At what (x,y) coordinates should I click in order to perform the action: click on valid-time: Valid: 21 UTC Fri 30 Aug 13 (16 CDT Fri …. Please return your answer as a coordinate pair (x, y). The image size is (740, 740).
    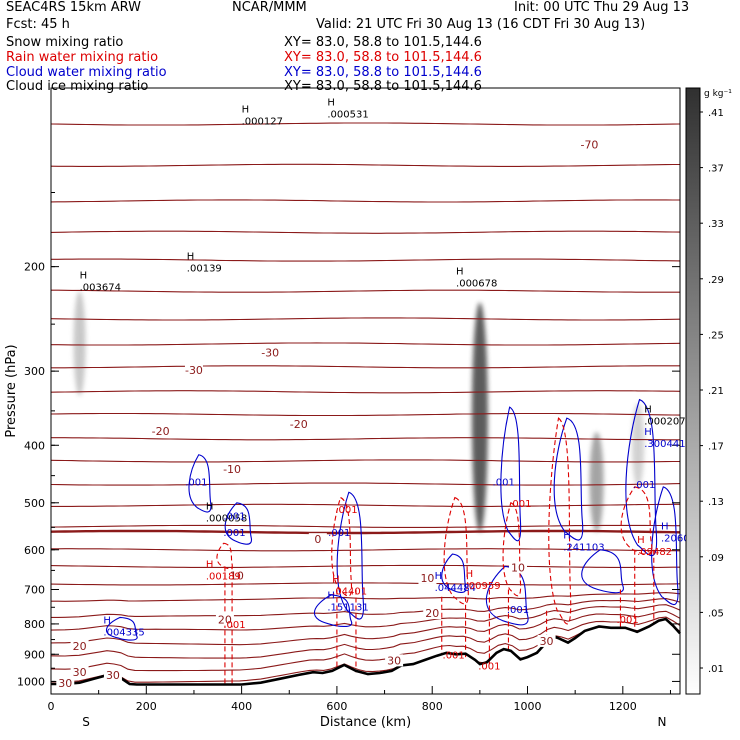
    Looking at the image, I should click on (481, 24).